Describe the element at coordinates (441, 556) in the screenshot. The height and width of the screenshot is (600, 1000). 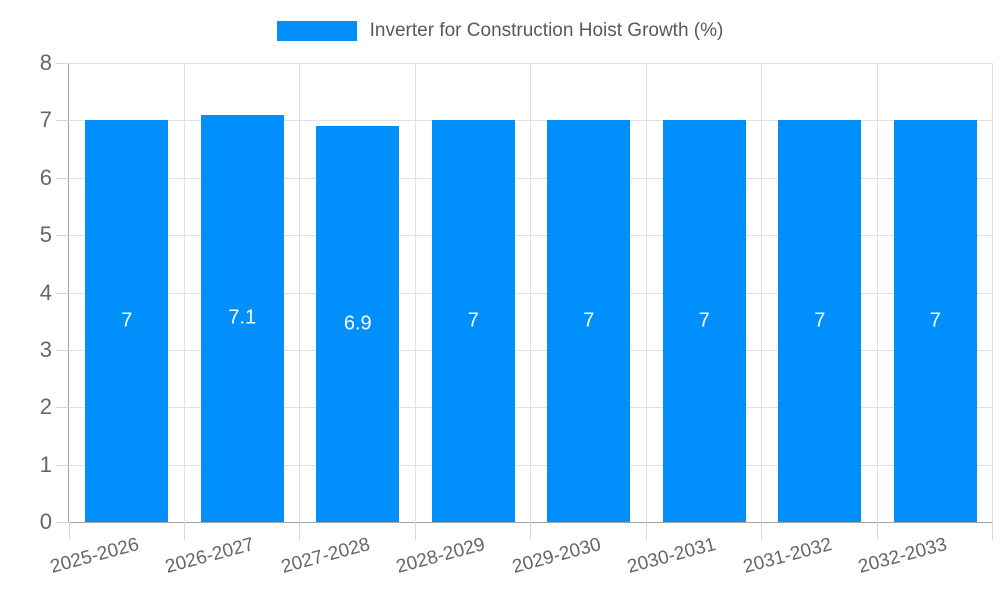
I see `x-axis-label: 2028-2029` at that location.